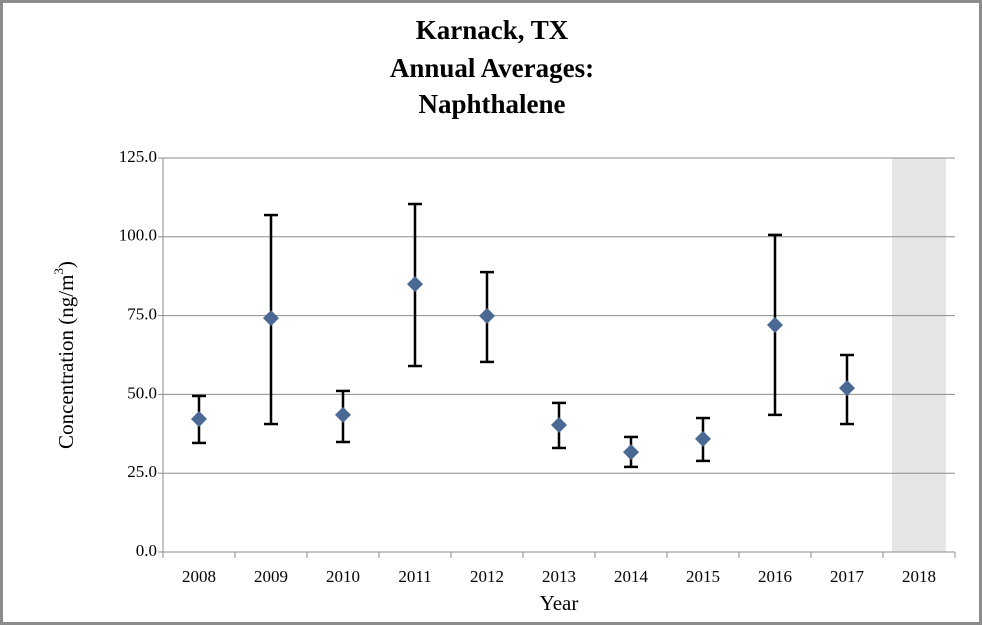  Describe the element at coordinates (919, 355) in the screenshot. I see `missing-shade` at that location.